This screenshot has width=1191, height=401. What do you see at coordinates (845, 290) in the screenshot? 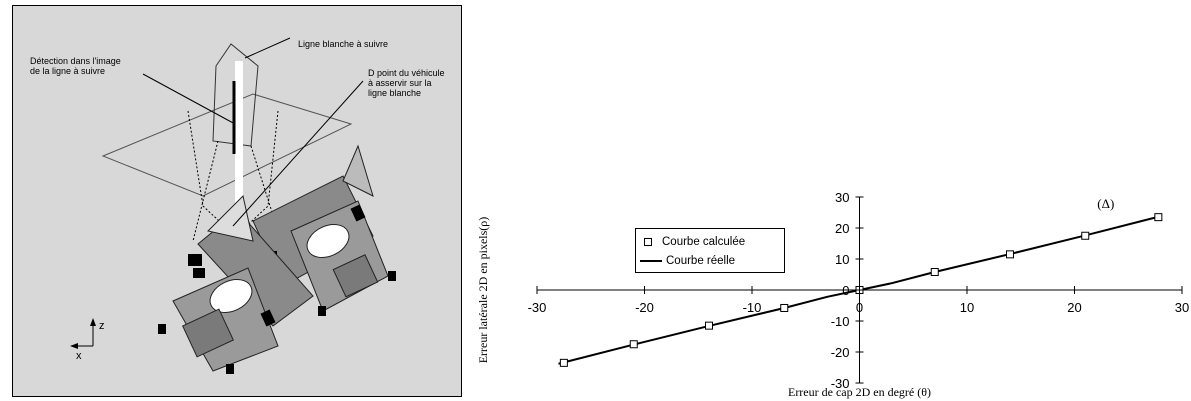
I see `y-tick-label: 0` at bounding box center [845, 290].